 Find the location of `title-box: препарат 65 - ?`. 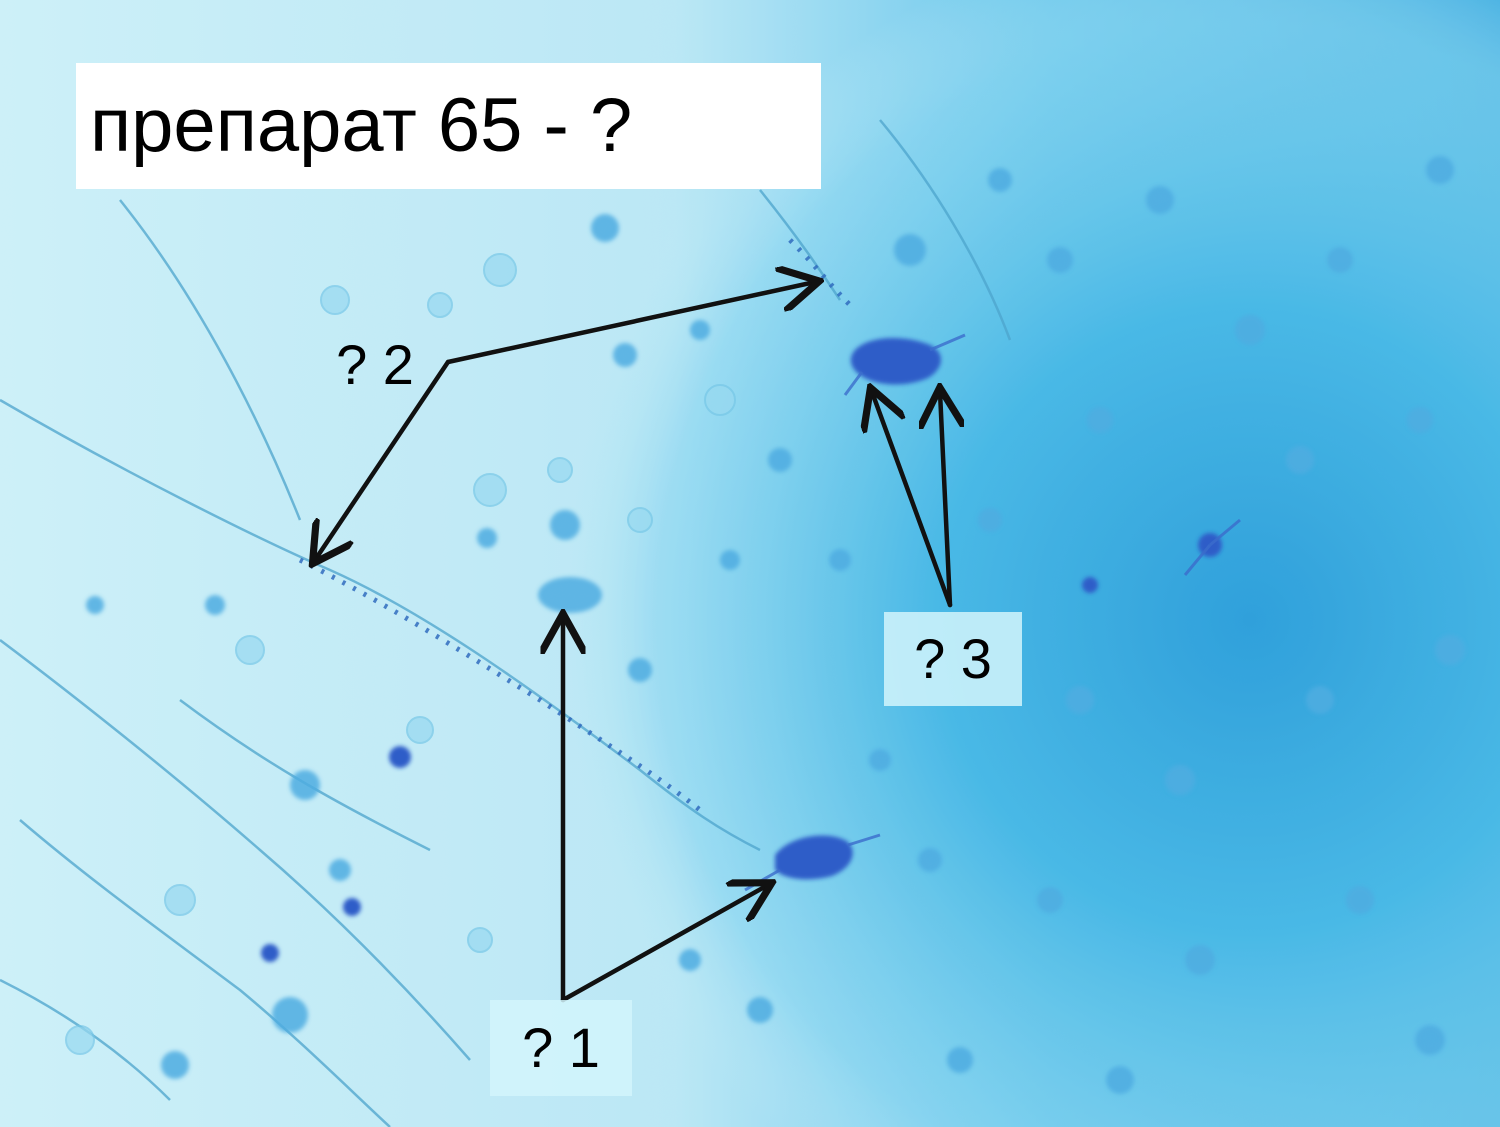

title-box: препарат 65 - ? is located at coordinates (448, 126).